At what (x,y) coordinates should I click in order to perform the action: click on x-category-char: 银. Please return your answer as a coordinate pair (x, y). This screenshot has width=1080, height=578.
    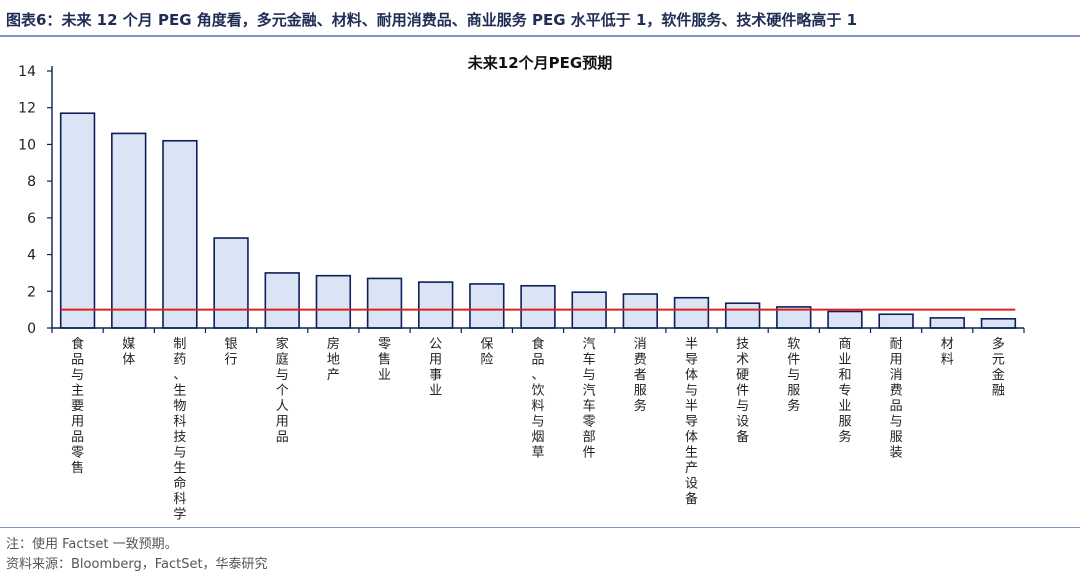
    Looking at the image, I should click on (231, 344).